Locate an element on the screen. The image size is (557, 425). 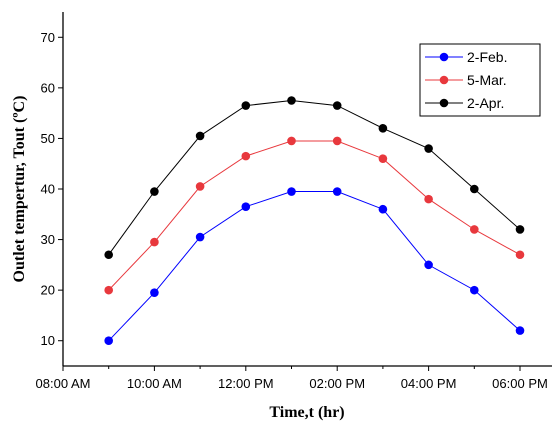
legend-label: 2-Apr. is located at coordinates (485, 103).